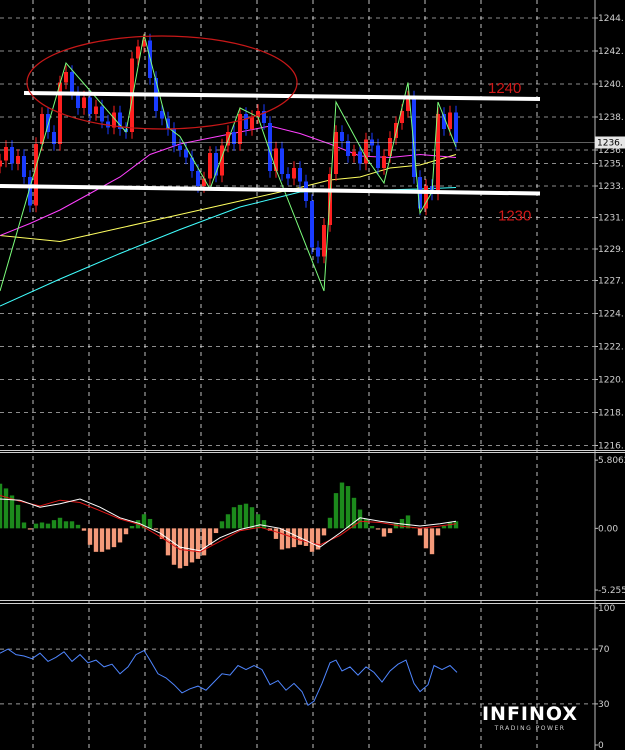 This screenshot has width=625, height=750. Describe the element at coordinates (229, 677) in the screenshot. I see `rsi-line` at that location.